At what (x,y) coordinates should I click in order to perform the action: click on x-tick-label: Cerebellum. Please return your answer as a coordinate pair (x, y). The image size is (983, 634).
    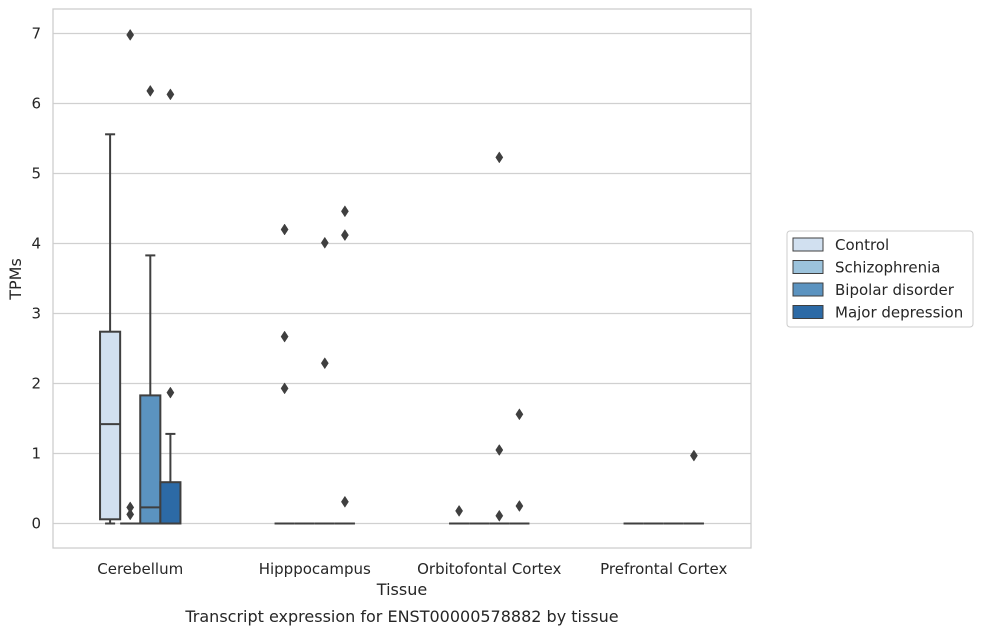
    Looking at the image, I should click on (140, 569).